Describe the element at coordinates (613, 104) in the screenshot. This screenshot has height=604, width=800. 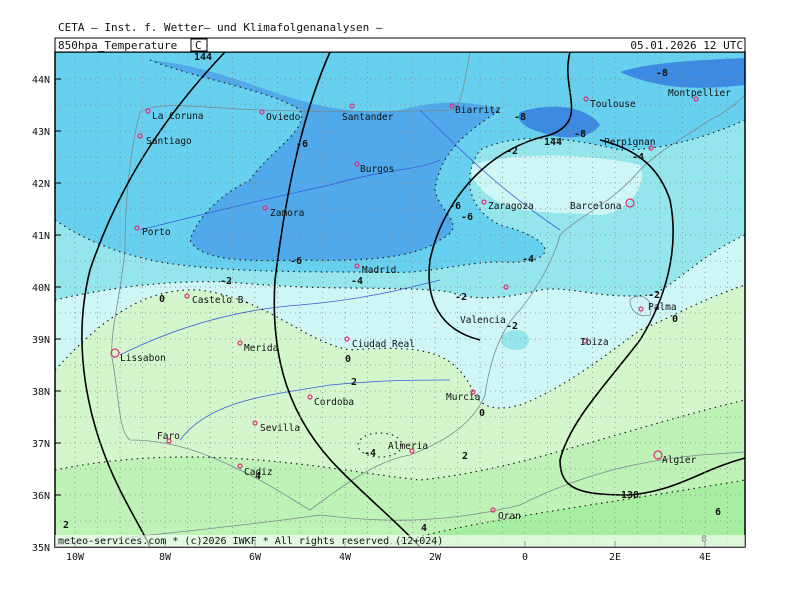
I see `city-label: Toulouse` at that location.